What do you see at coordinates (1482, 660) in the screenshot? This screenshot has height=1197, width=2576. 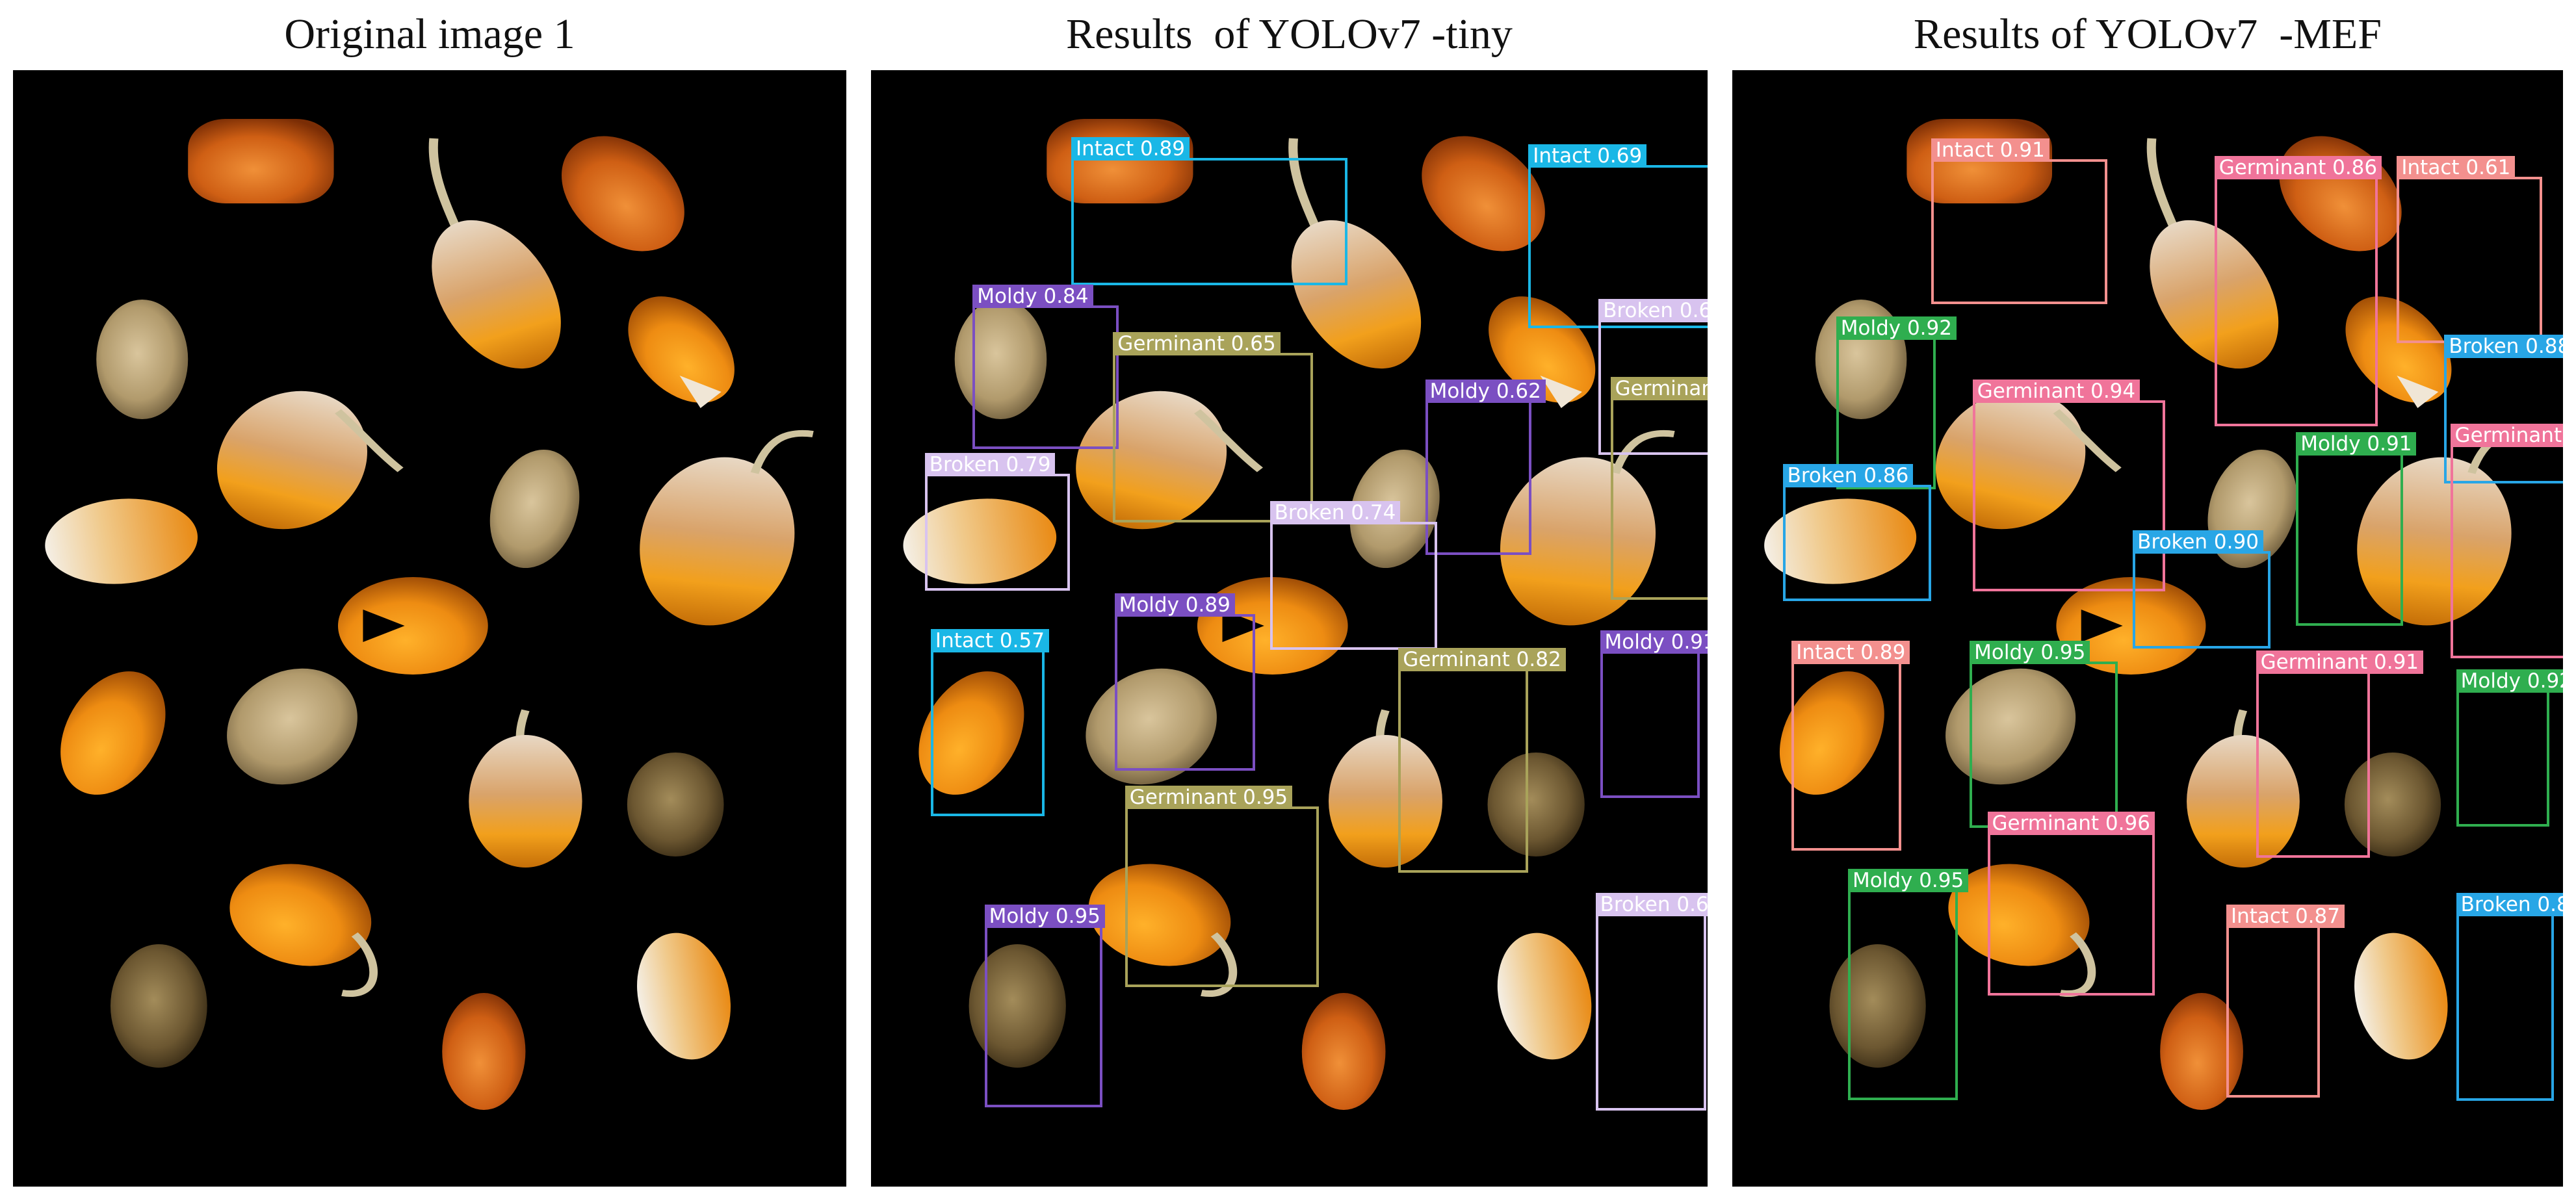 I see `detection-label: Germinant 0.82` at bounding box center [1482, 660].